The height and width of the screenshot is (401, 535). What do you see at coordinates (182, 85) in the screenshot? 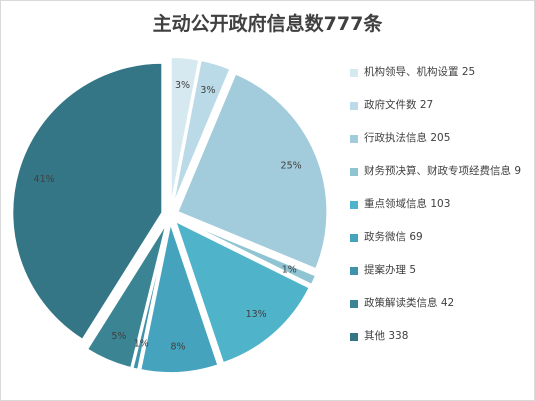
I see `slice-label-0: 3%` at bounding box center [182, 85].